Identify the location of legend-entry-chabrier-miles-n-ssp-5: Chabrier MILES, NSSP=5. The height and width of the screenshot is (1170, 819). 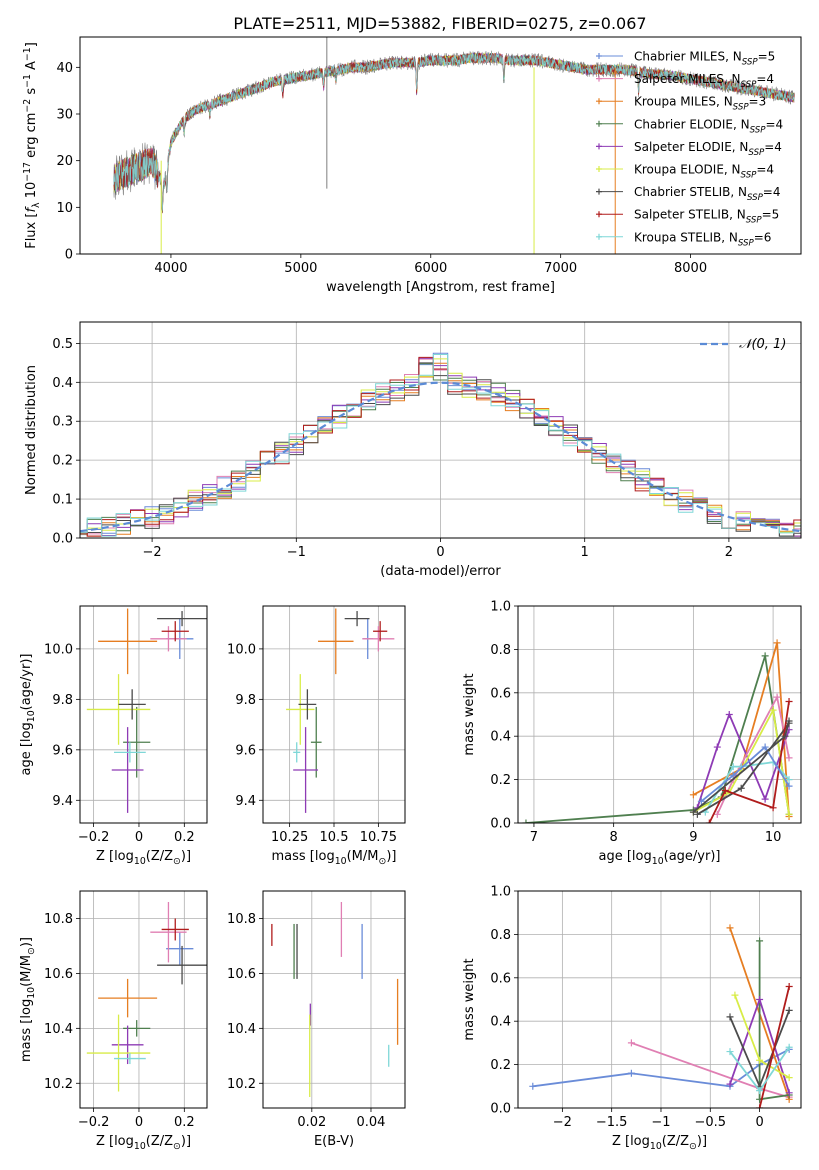
(685, 59).